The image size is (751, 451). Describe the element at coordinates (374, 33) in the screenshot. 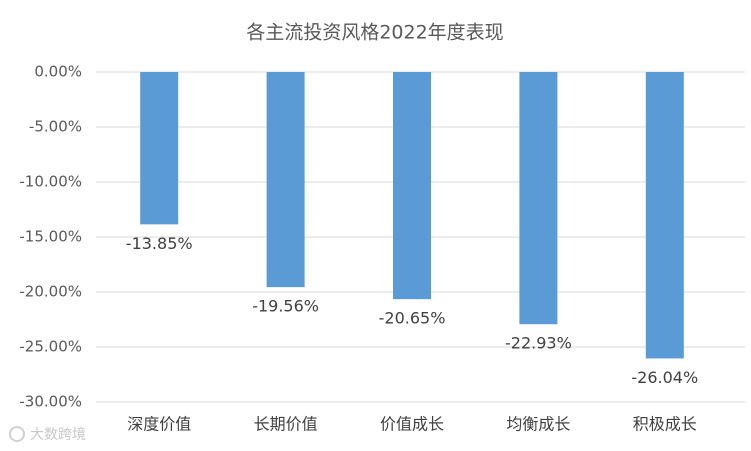

I see `chart-title: 各主流投资风格2022年度表现` at that location.